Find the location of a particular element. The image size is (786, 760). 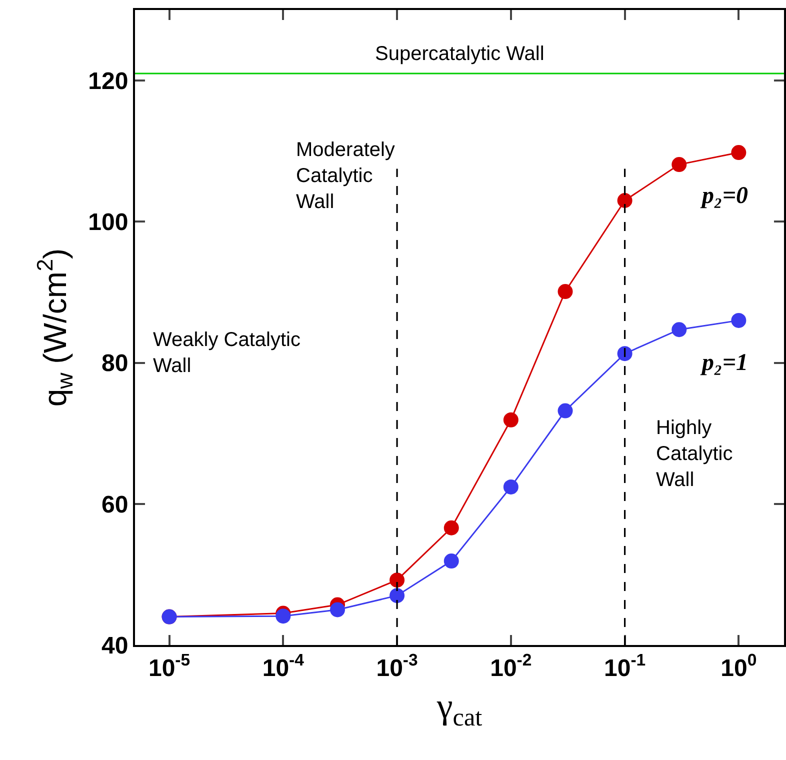

x-tick-label: 10$^{0}$ is located at coordinates (738, 666).